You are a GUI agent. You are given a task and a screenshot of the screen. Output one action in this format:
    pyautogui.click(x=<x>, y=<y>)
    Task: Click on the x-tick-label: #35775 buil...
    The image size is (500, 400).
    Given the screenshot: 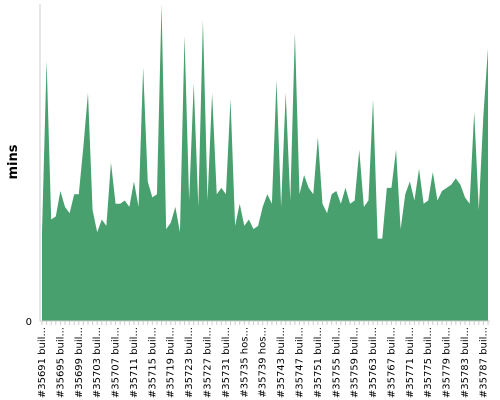 What is the action you would take?
    pyautogui.click(x=428, y=362)
    